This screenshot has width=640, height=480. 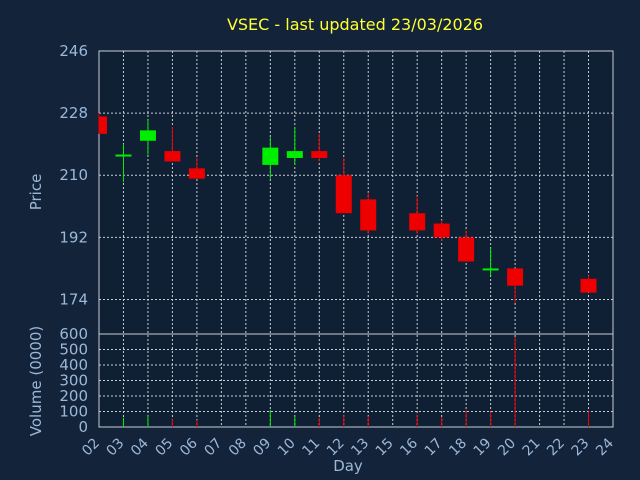 What do you see at coordinates (336, 447) in the screenshot?
I see `day-tick-label: 12` at bounding box center [336, 447].